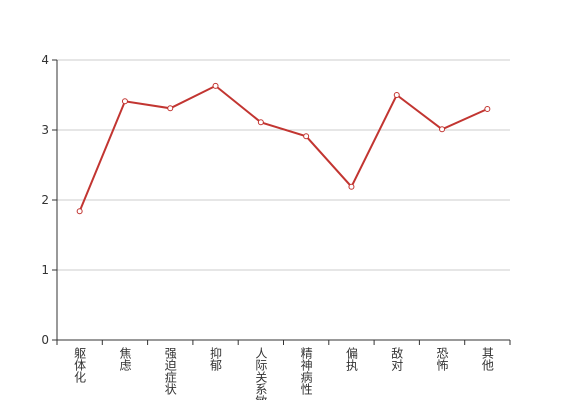 The width and height of the screenshot is (567, 400). What do you see at coordinates (442, 359) in the screenshot?
I see `x-tick-label: 恐怖` at bounding box center [442, 359].